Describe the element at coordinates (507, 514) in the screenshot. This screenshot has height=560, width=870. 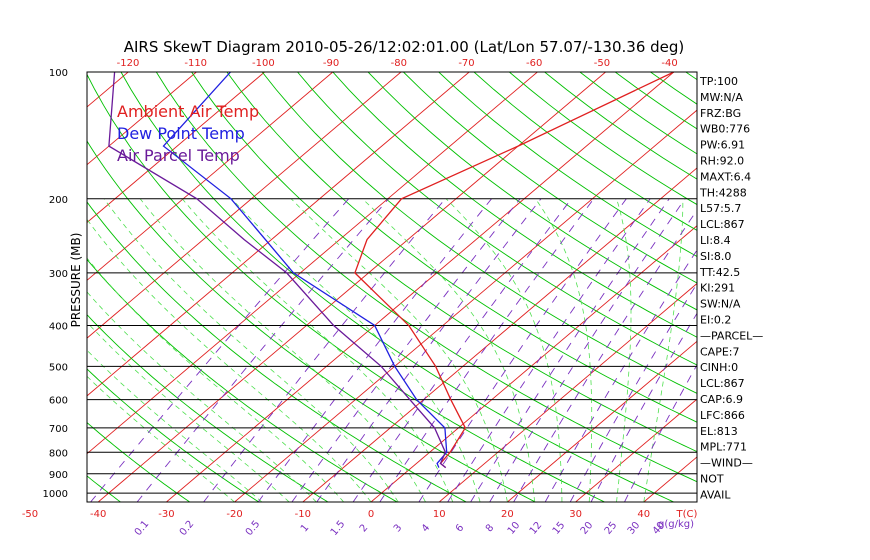
I see `bottom-temp-tick-label: 20` at that location.